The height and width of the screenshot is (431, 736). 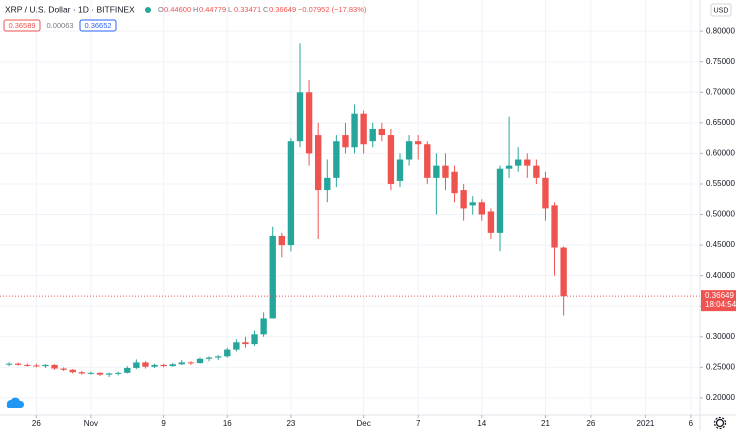 I want to click on ohlc-key: O, so click(x=161, y=9).